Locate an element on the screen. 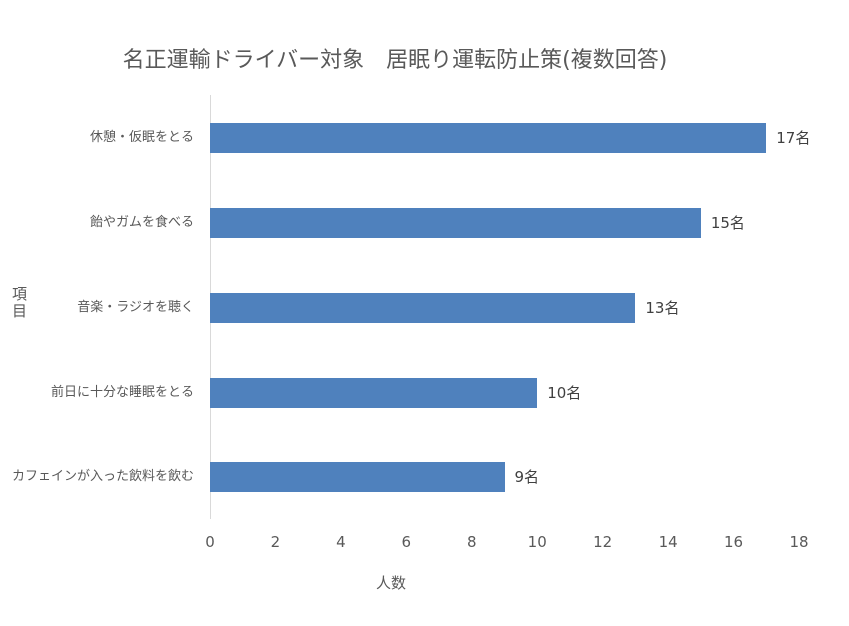 The image size is (849, 626). x-tick-label: 12 is located at coordinates (603, 542).